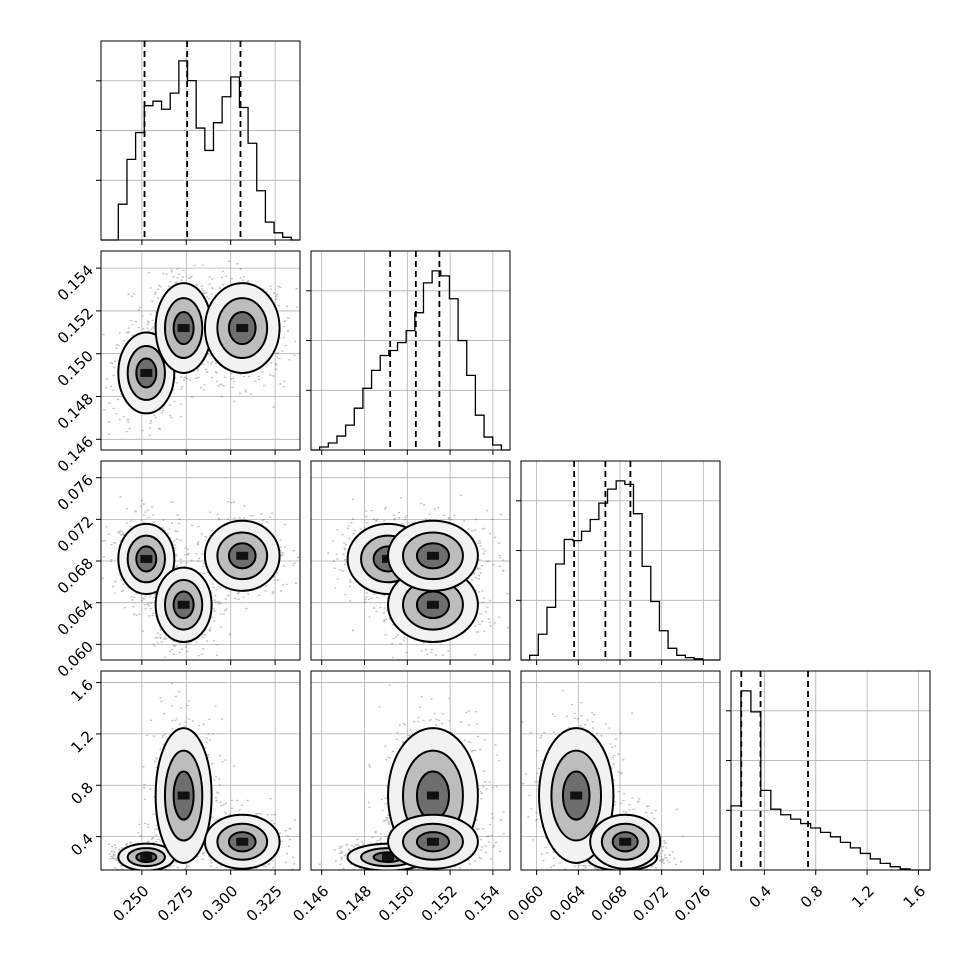  I want to click on x-tick-label: 0.8, so click(812, 897).